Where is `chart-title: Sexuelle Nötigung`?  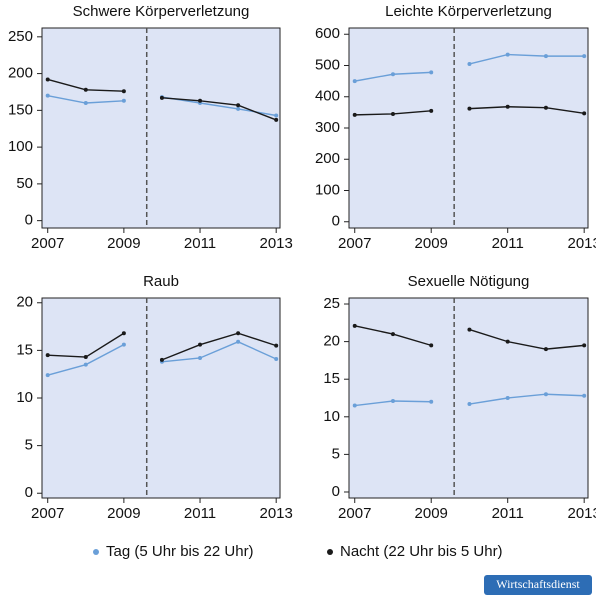 chart-title: Sexuelle Nötigung is located at coordinates (469, 281).